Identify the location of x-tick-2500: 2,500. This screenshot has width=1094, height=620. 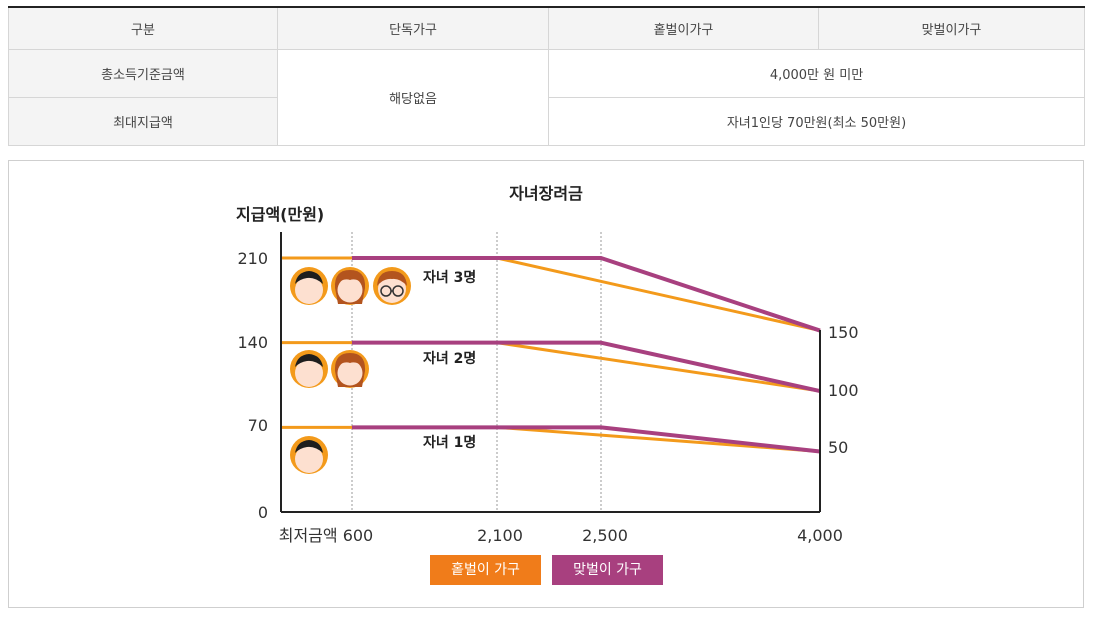
(605, 535).